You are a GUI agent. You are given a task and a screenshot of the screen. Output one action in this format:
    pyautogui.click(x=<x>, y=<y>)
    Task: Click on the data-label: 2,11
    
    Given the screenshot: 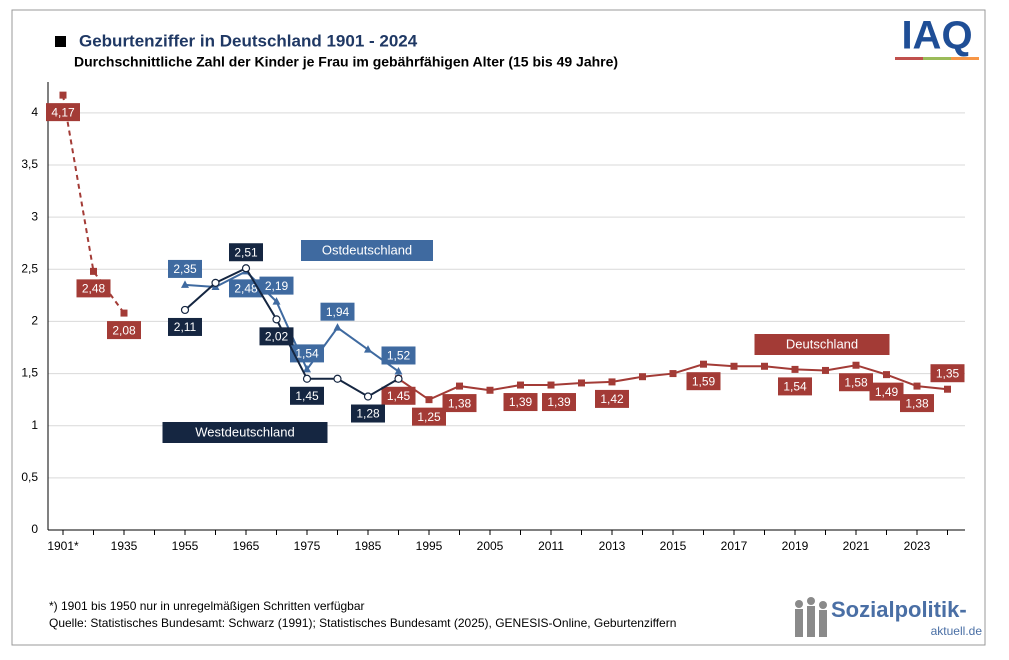 What is the action you would take?
    pyautogui.click(x=185, y=327)
    